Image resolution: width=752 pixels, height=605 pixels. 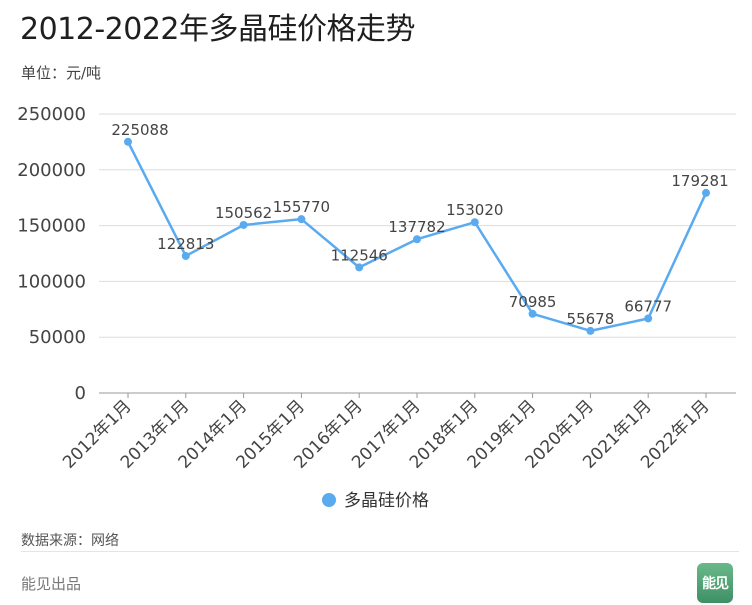 What do you see at coordinates (80, 393) in the screenshot?
I see `y-tick-label: 0` at bounding box center [80, 393].